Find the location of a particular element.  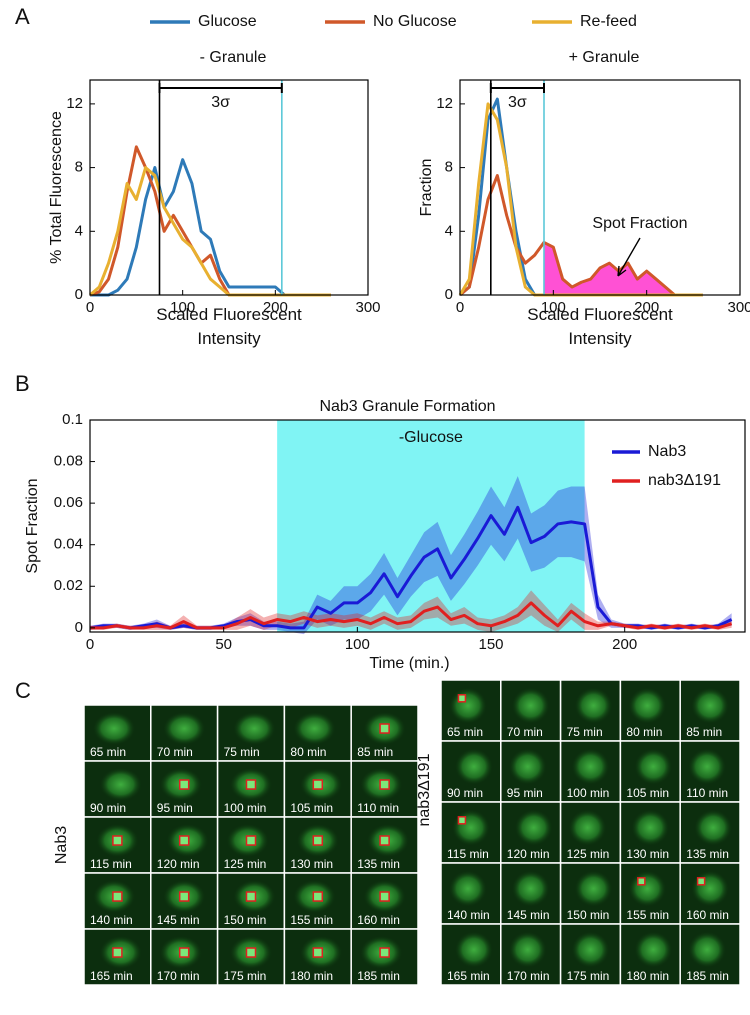

tile-label: 140 min is located at coordinates (111, 920).